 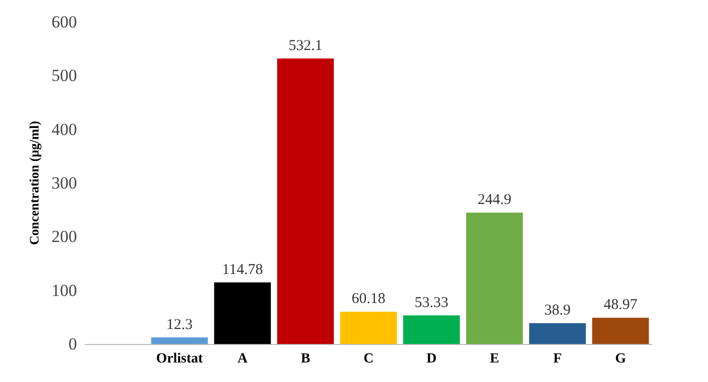 What do you see at coordinates (64, 183) in the screenshot?
I see `y-tick-label: 300` at bounding box center [64, 183].